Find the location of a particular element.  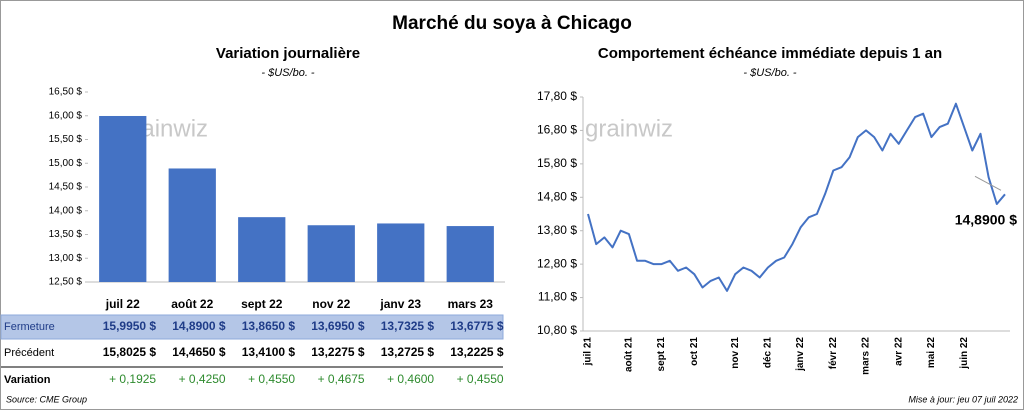

x-tick-label: août 21 is located at coordinates (629, 354).